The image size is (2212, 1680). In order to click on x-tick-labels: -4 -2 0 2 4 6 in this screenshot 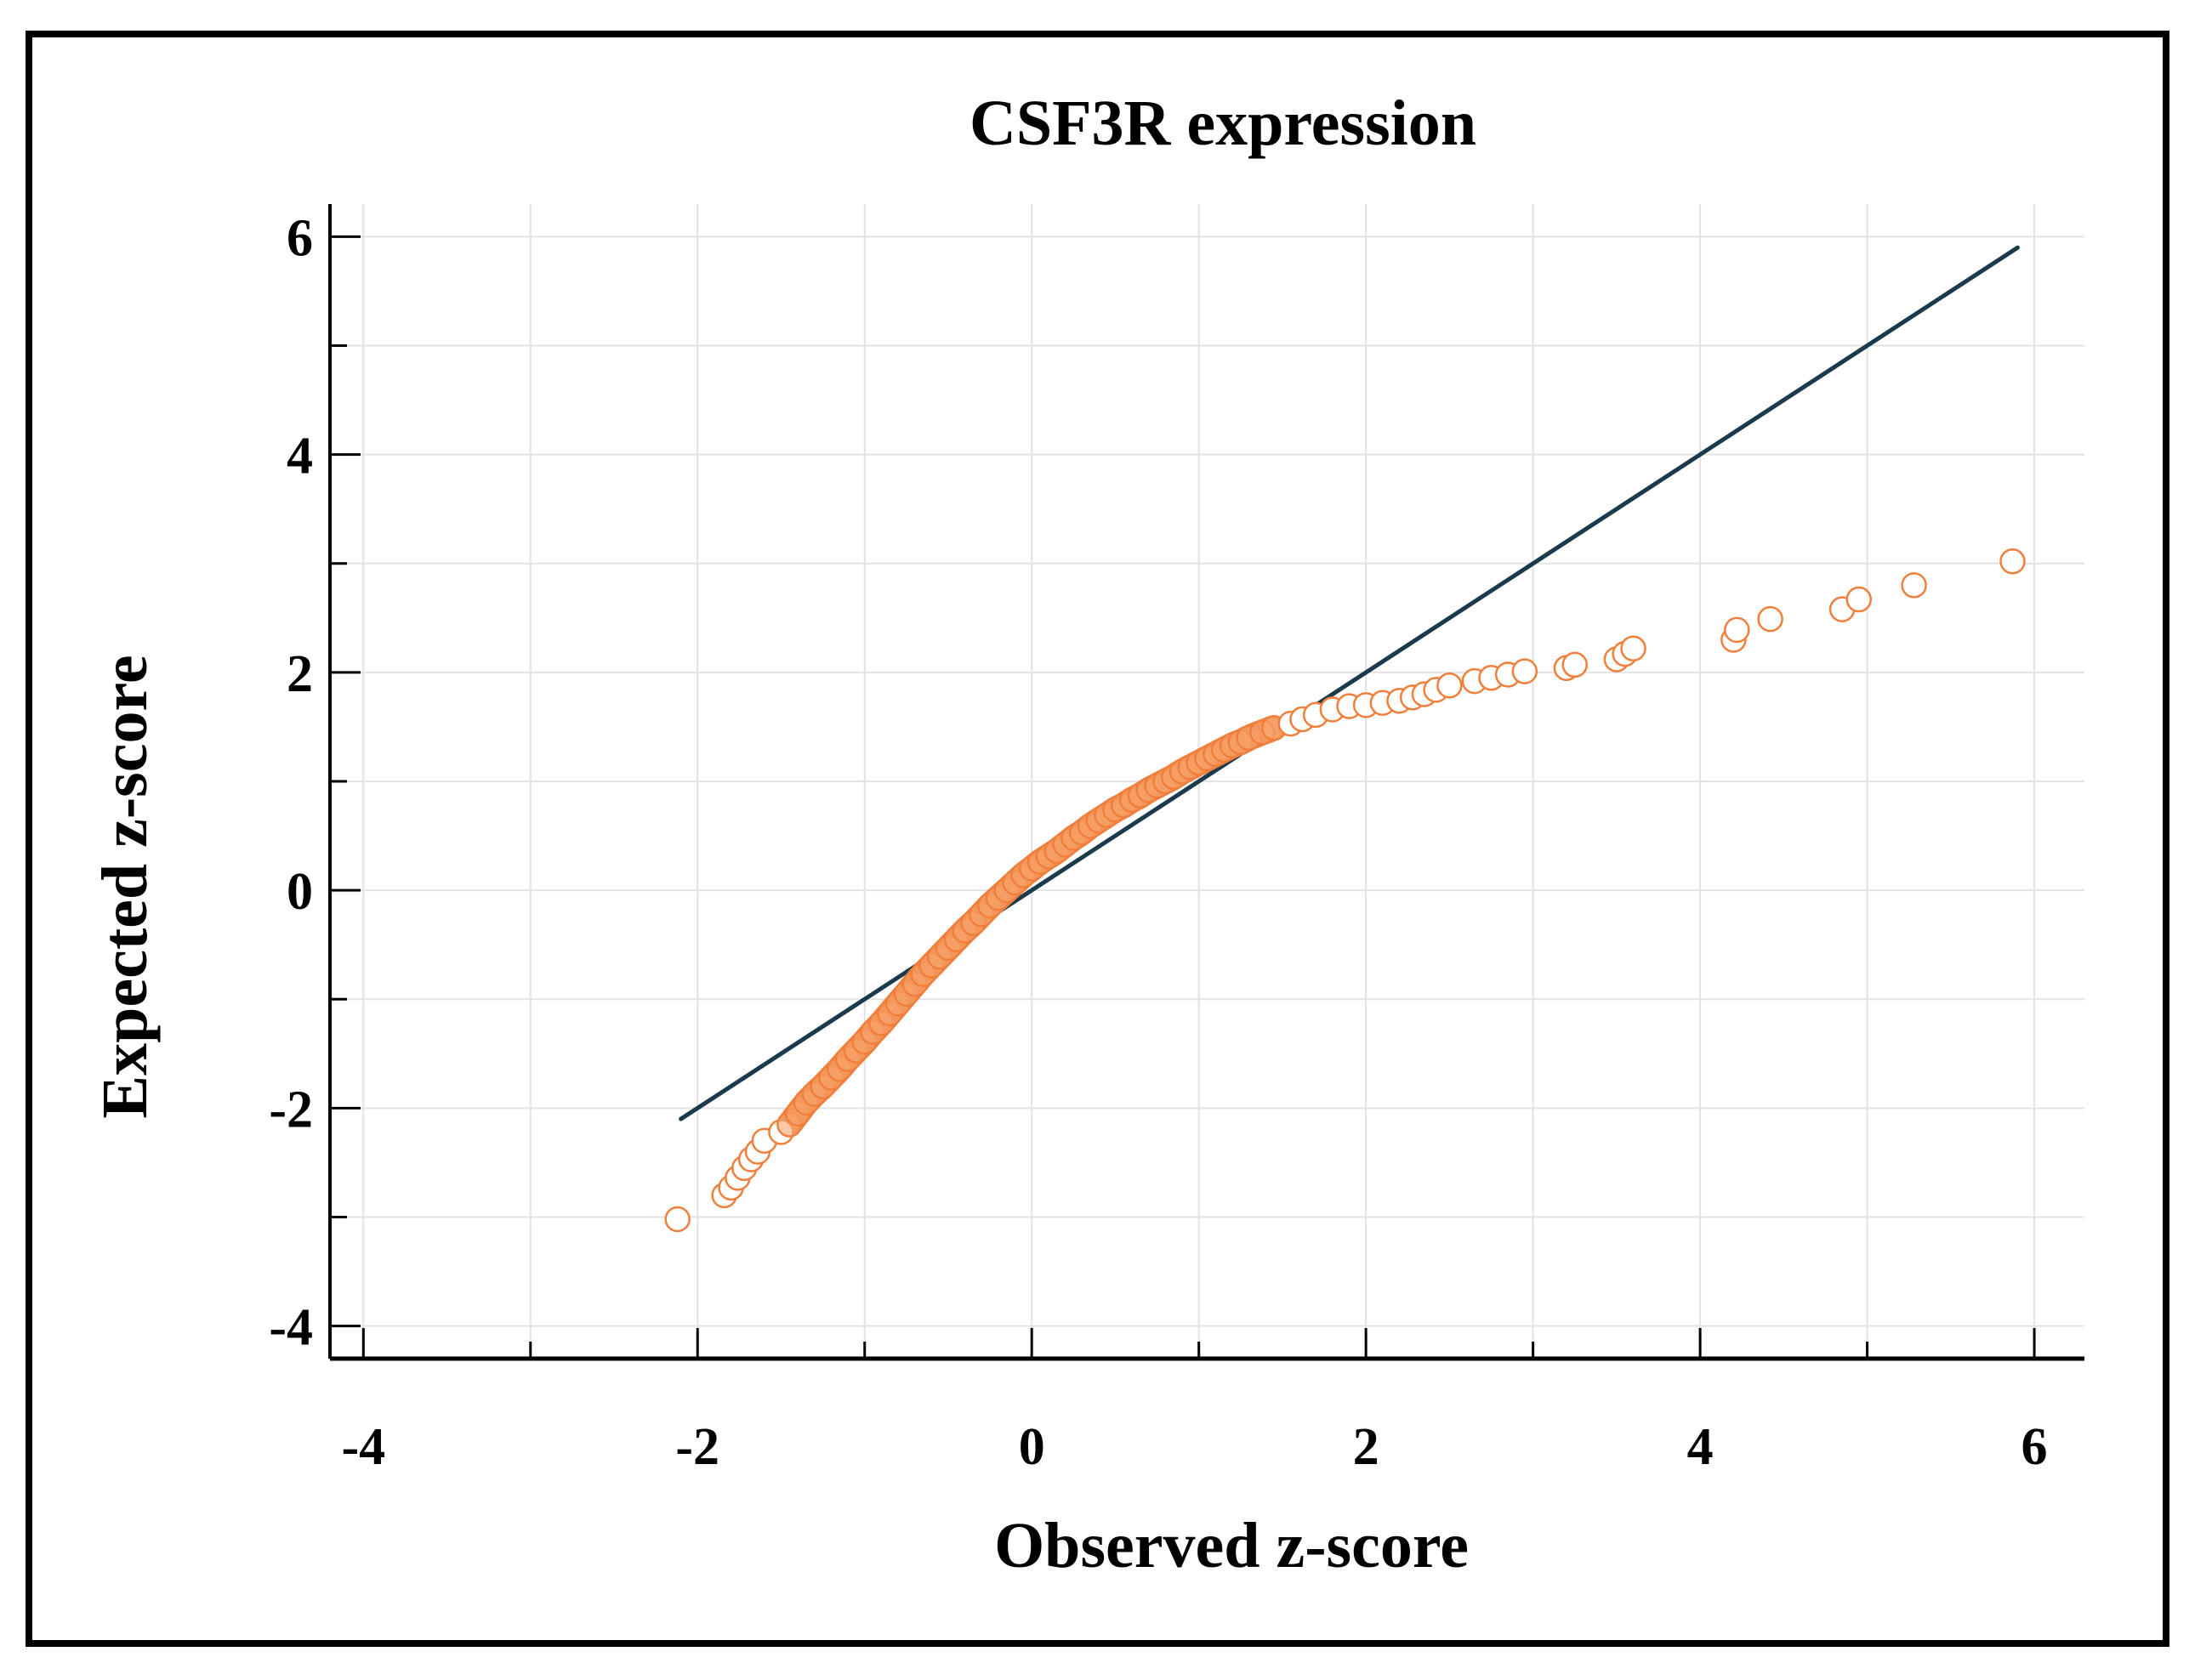, I will do `click(1194, 1447)`.